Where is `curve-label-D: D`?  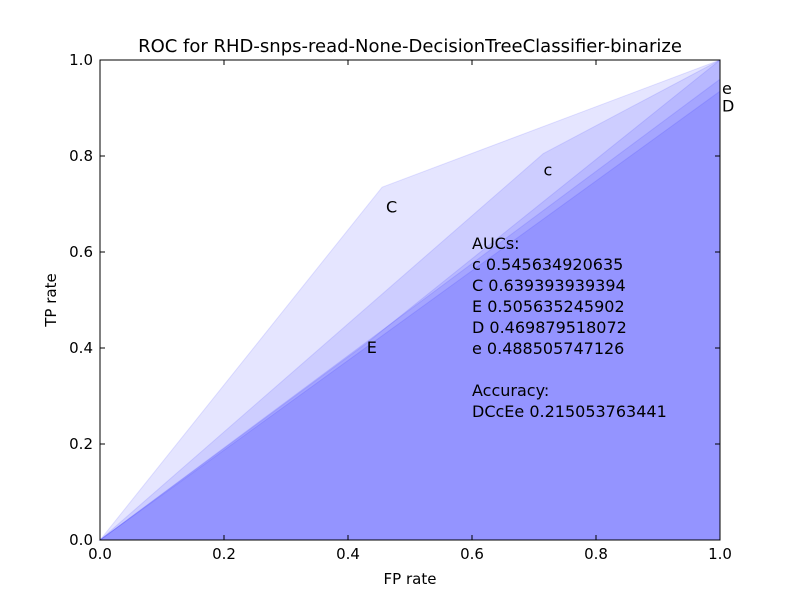
curve-label-D: D is located at coordinates (728, 106).